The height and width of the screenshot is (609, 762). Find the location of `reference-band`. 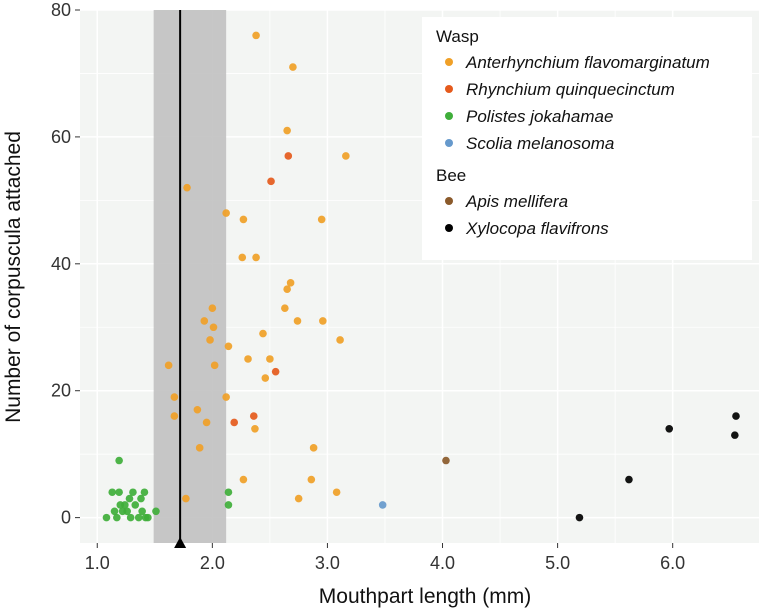

reference-band is located at coordinates (190, 276).